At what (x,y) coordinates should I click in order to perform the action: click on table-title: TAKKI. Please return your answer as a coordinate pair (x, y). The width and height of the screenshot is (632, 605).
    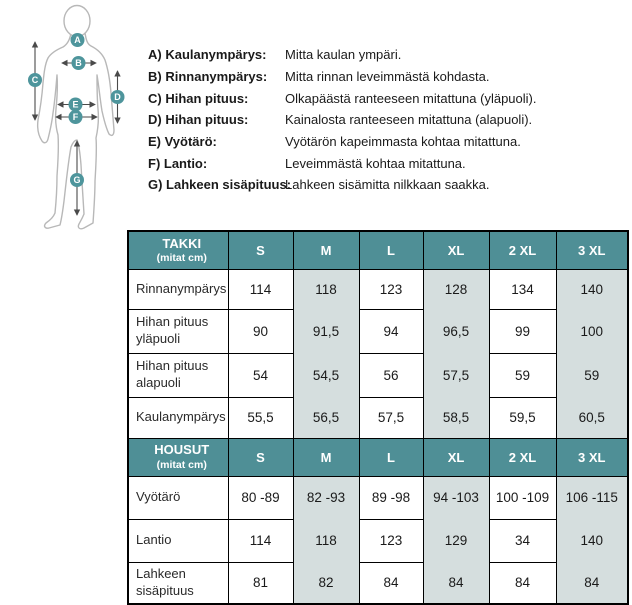
    Looking at the image, I should click on (182, 243).